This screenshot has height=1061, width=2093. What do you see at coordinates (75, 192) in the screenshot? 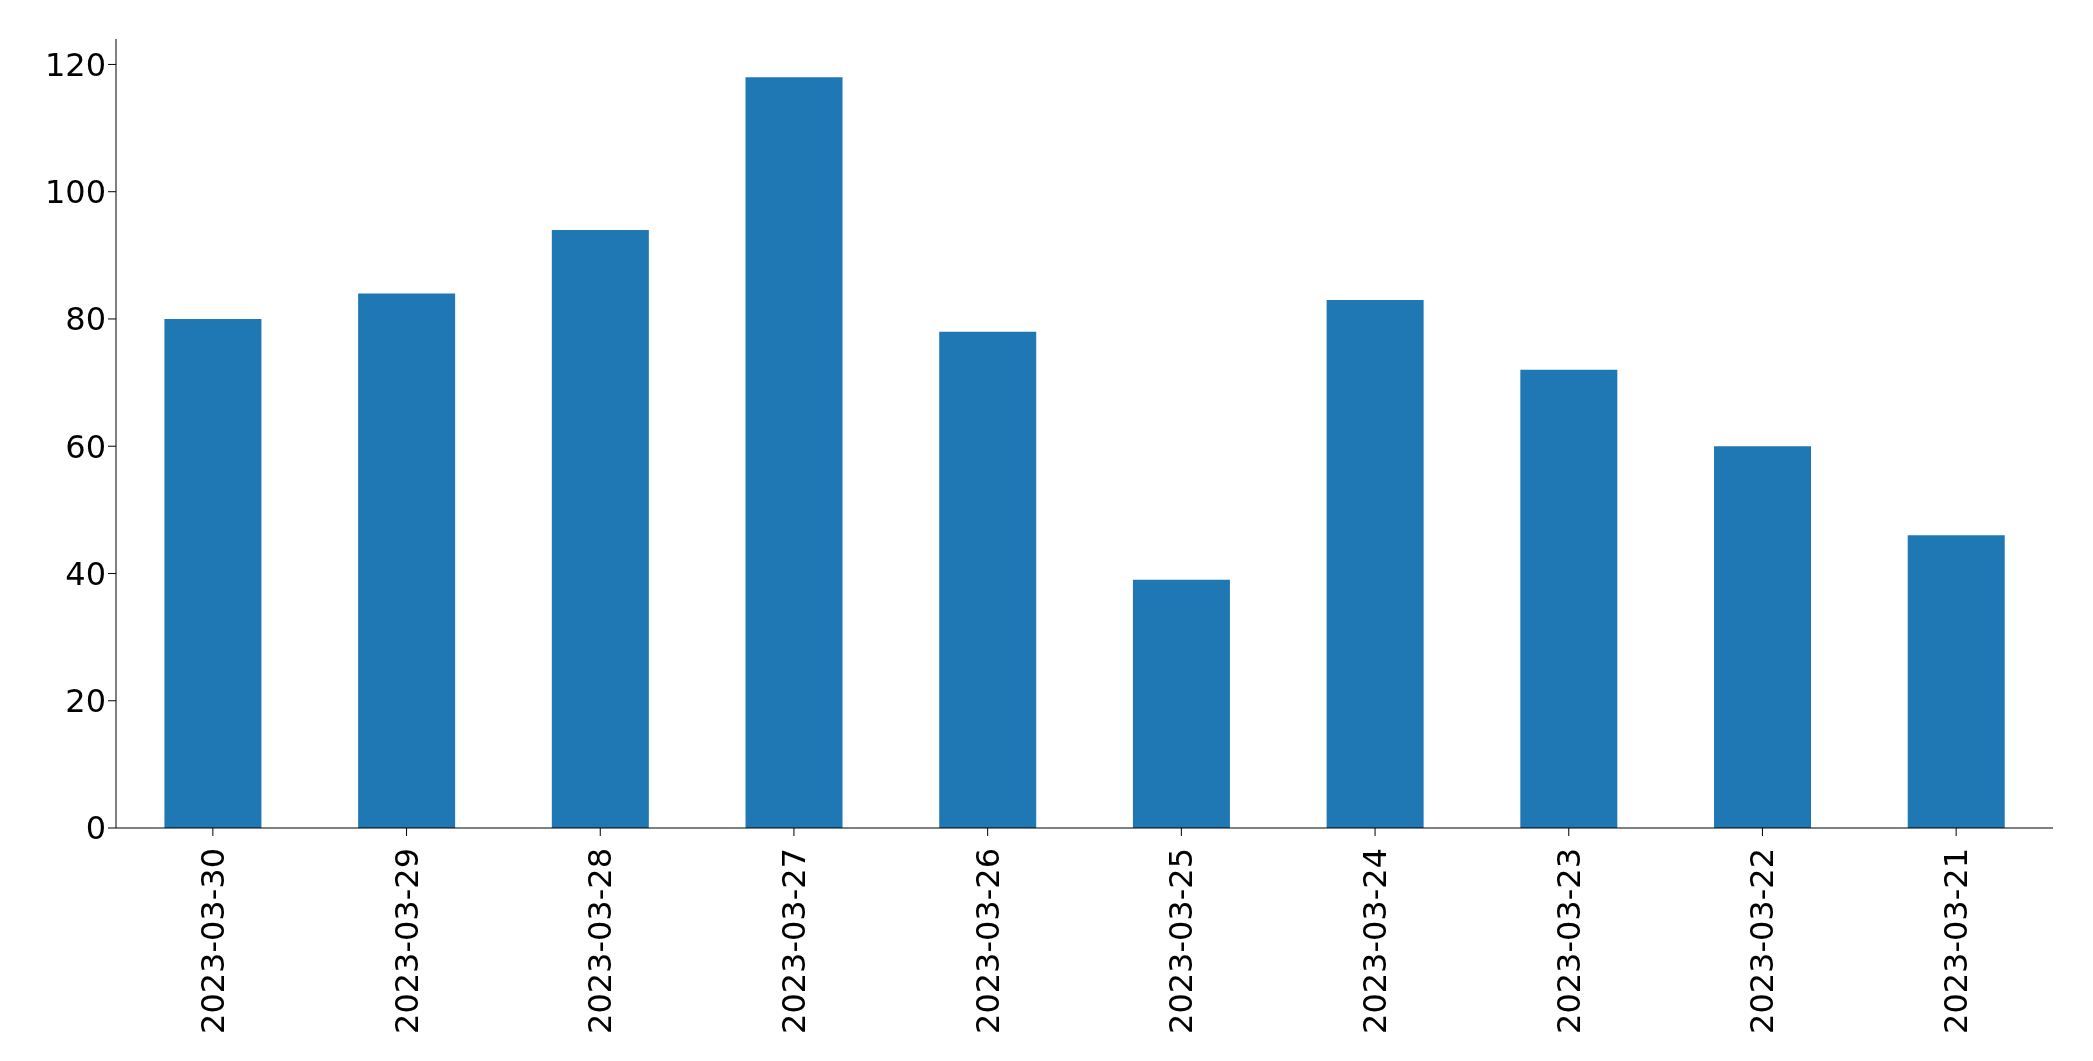
I see `y-tick-label: 100` at bounding box center [75, 192].